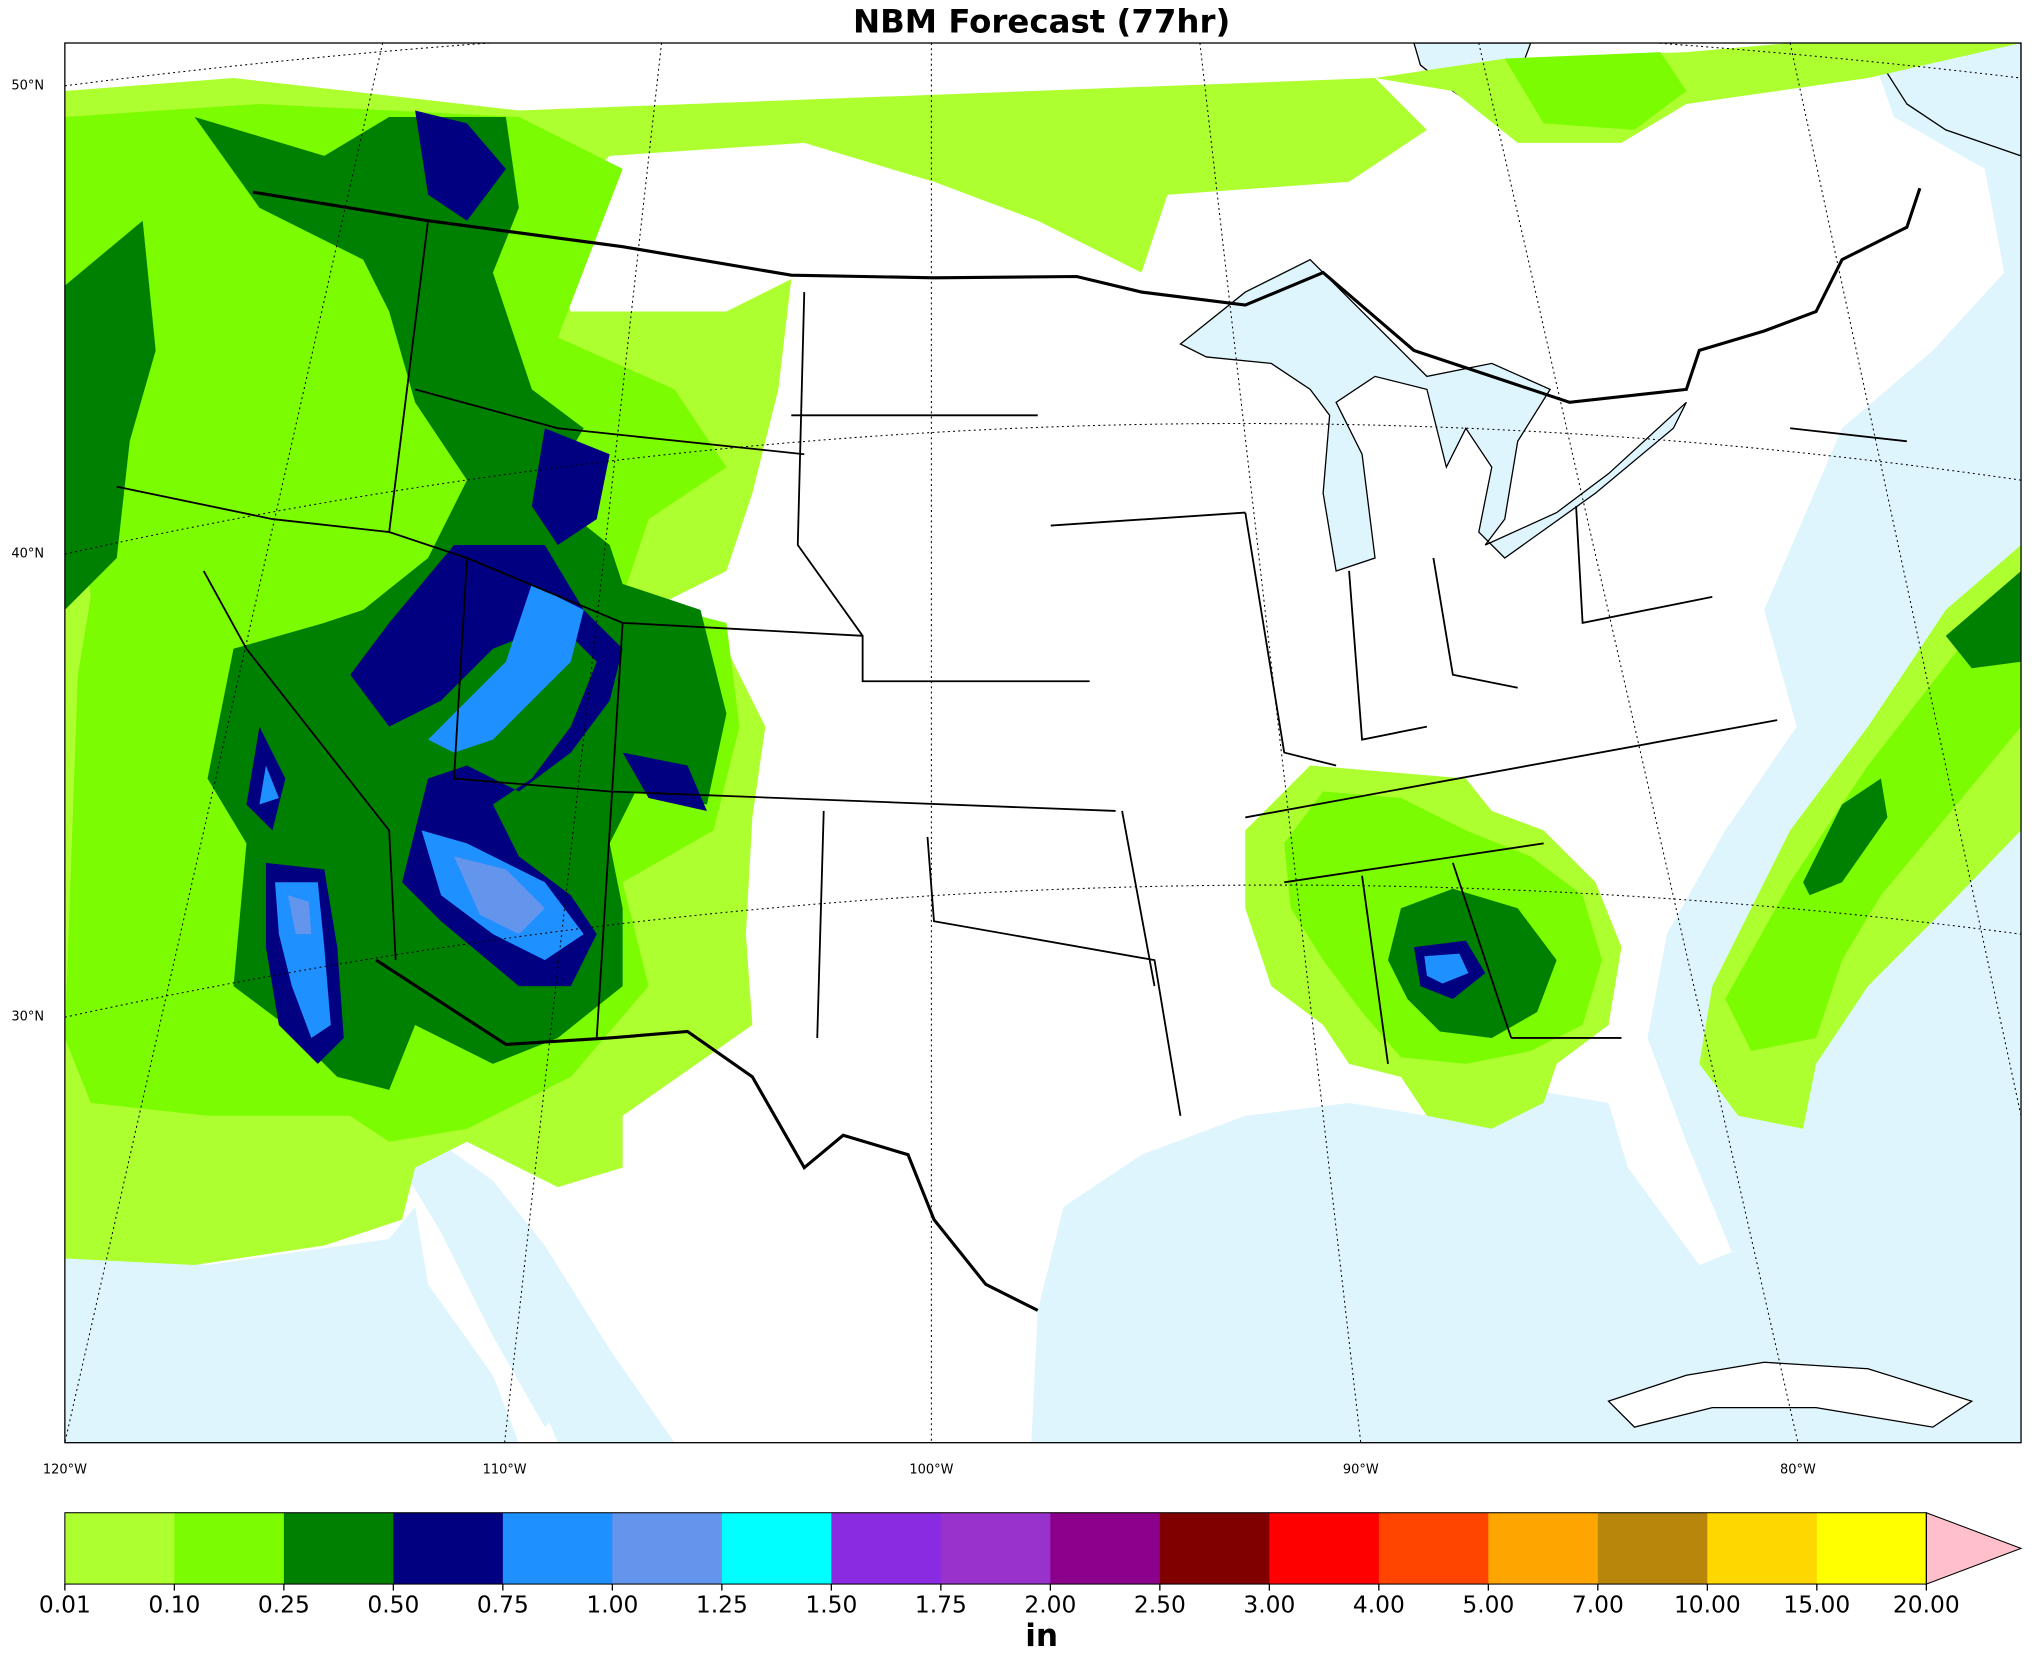 Image resolution: width=2034 pixels, height=1670 pixels. Describe the element at coordinates (1816, 1605) in the screenshot. I see `colorbar-tick-label: 15.00` at that location.